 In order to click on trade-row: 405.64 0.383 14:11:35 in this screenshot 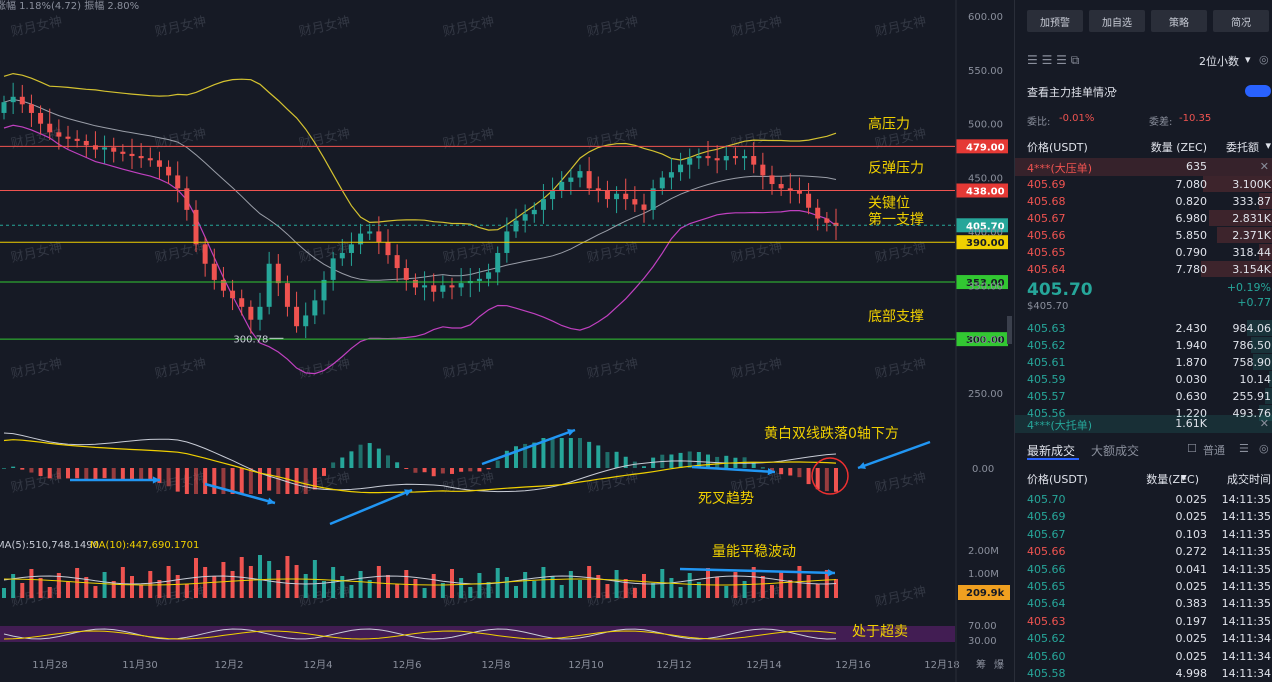, I will do `click(1143, 604)`.